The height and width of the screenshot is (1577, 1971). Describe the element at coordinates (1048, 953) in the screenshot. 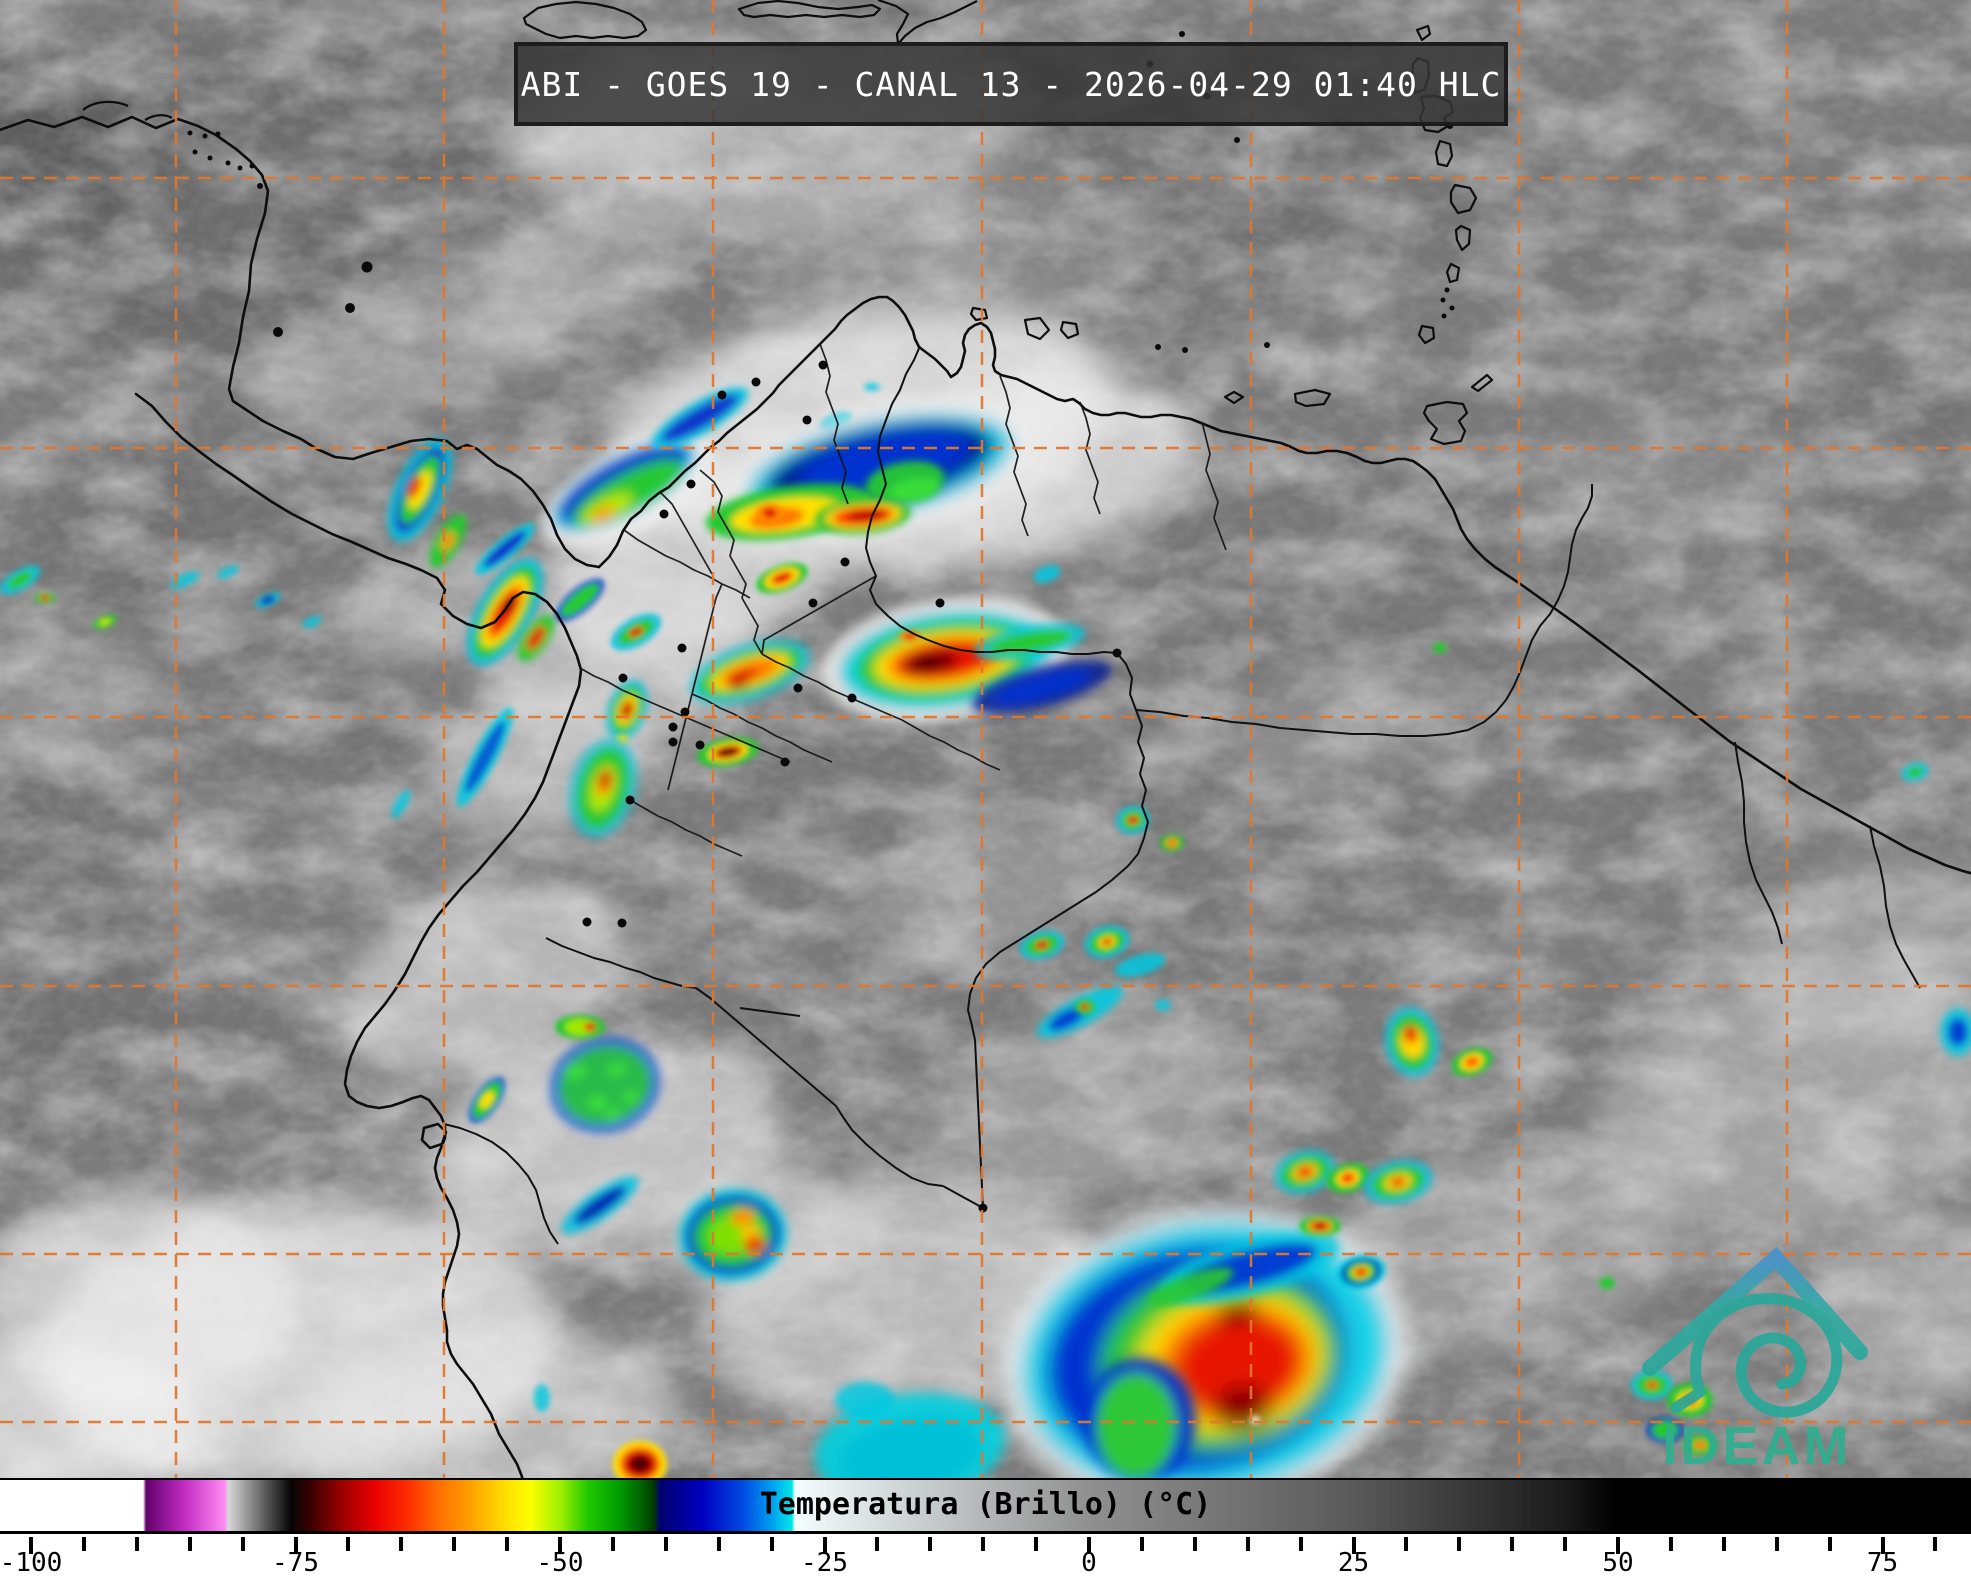

I see `border-colombia-brazil` at that location.